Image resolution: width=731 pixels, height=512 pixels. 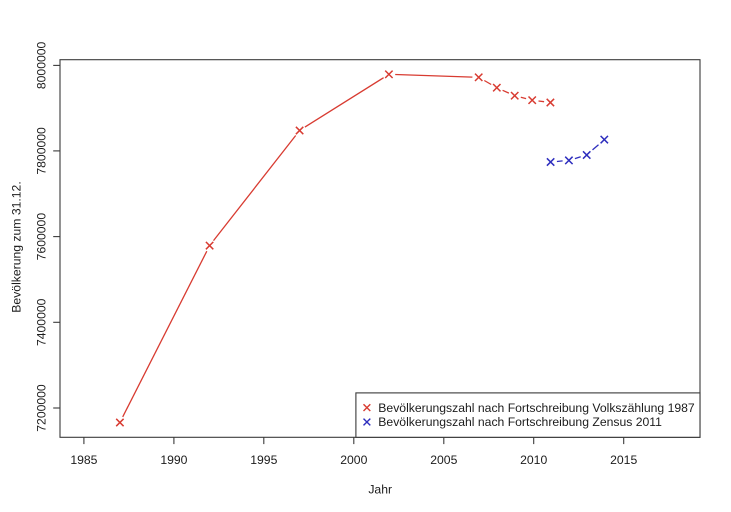 I want to click on svg-text: 2005, so click(x=443, y=460).